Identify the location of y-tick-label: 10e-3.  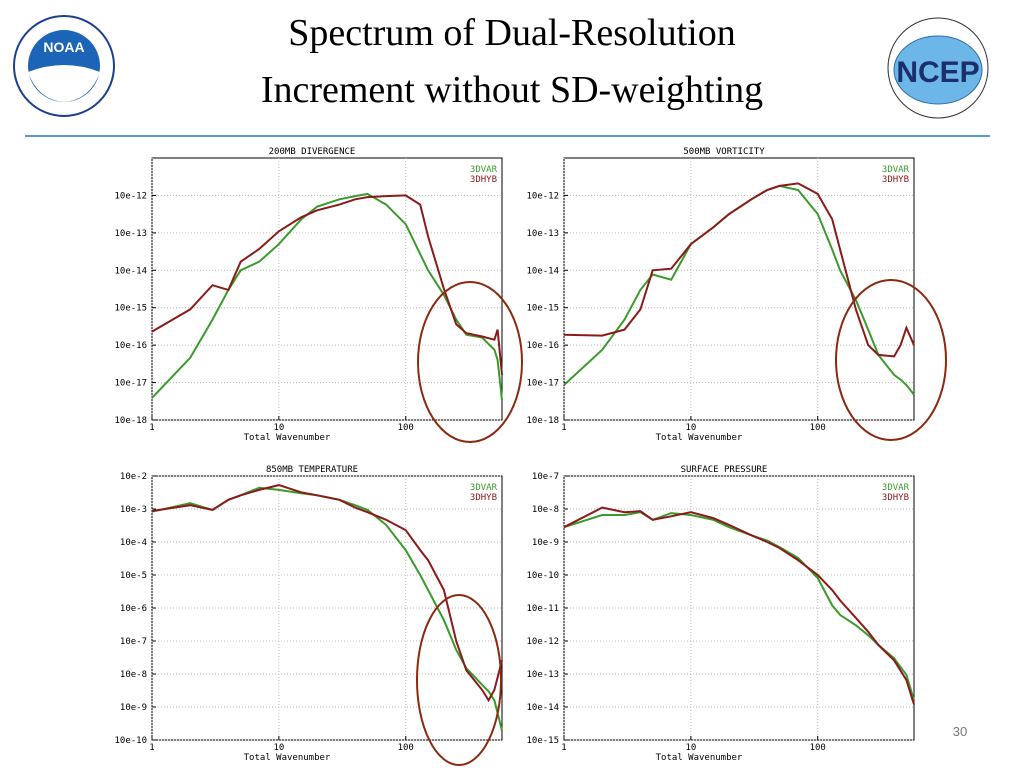
(133, 510).